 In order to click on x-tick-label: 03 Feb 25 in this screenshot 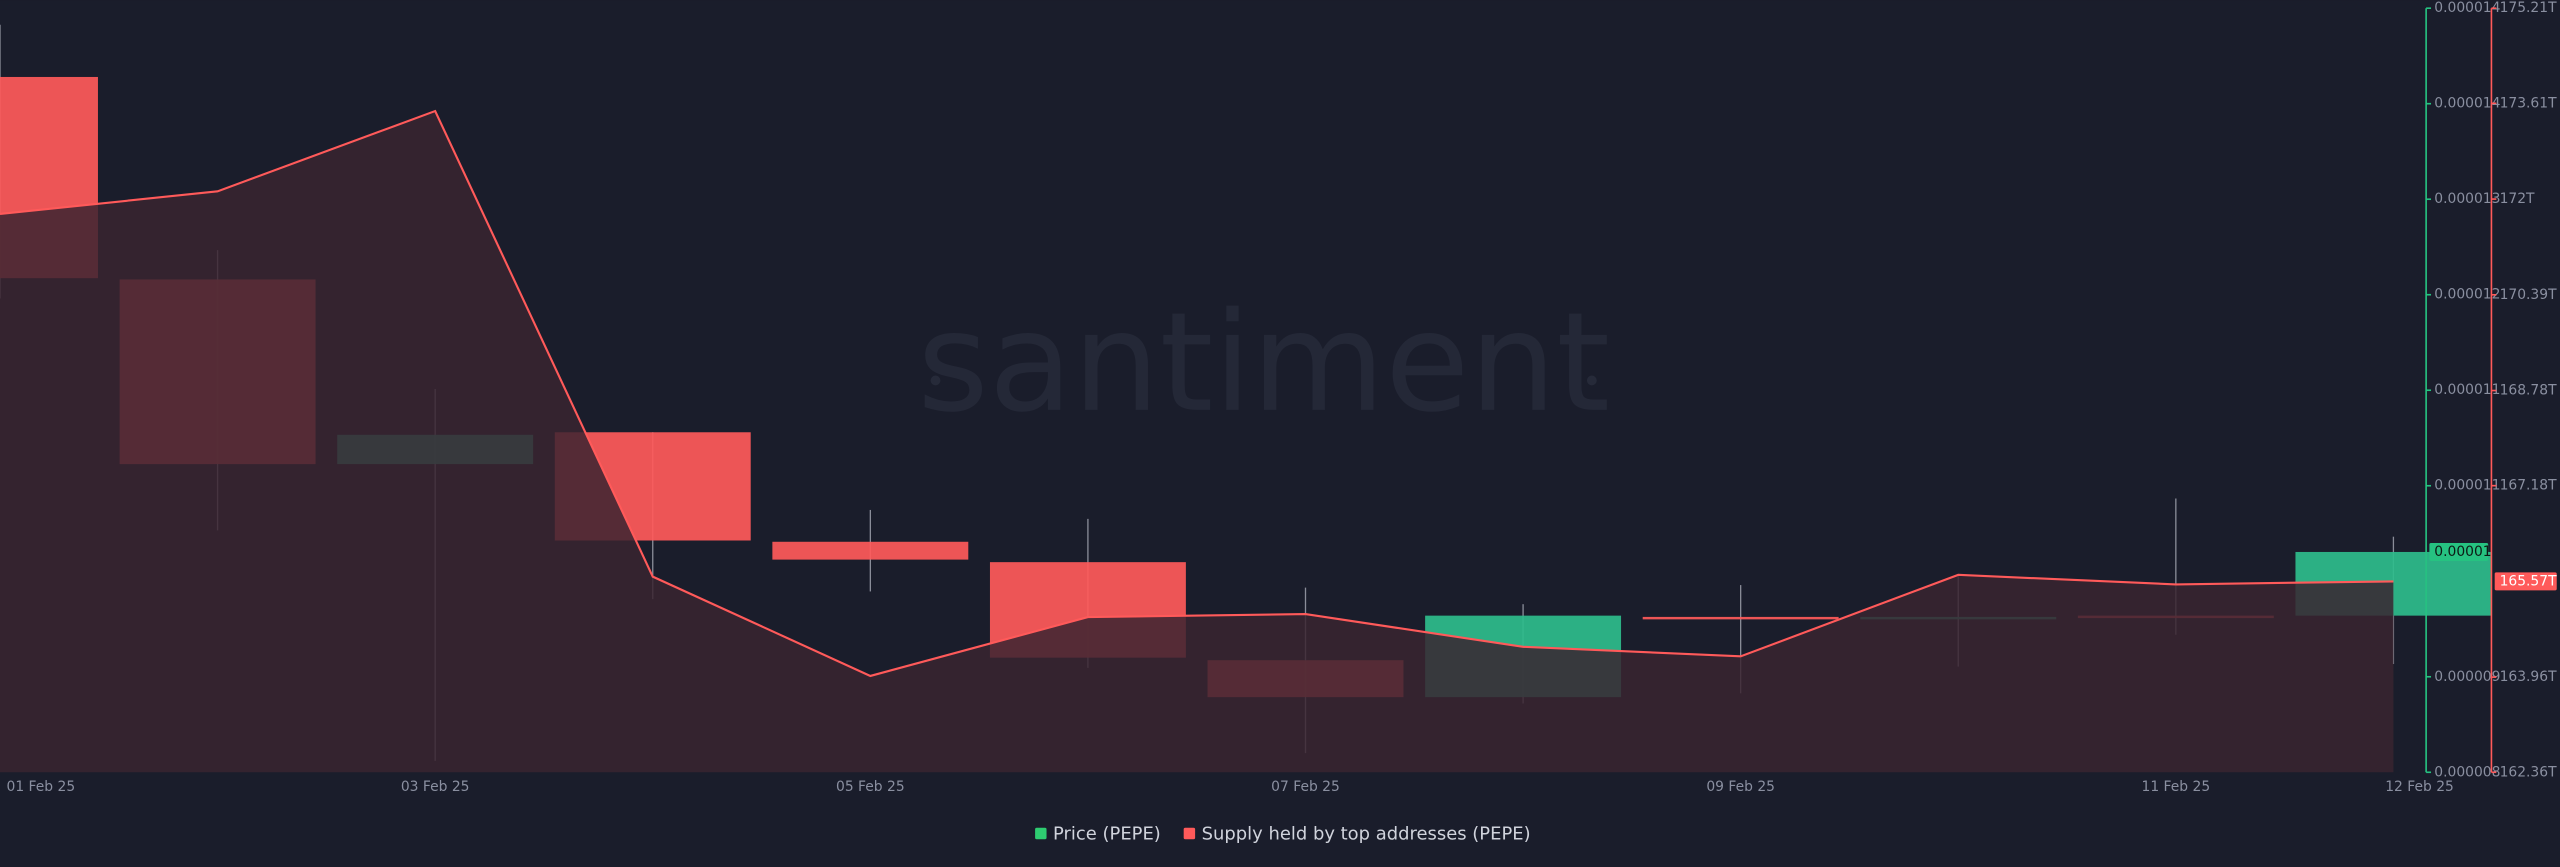, I will do `click(435, 787)`.